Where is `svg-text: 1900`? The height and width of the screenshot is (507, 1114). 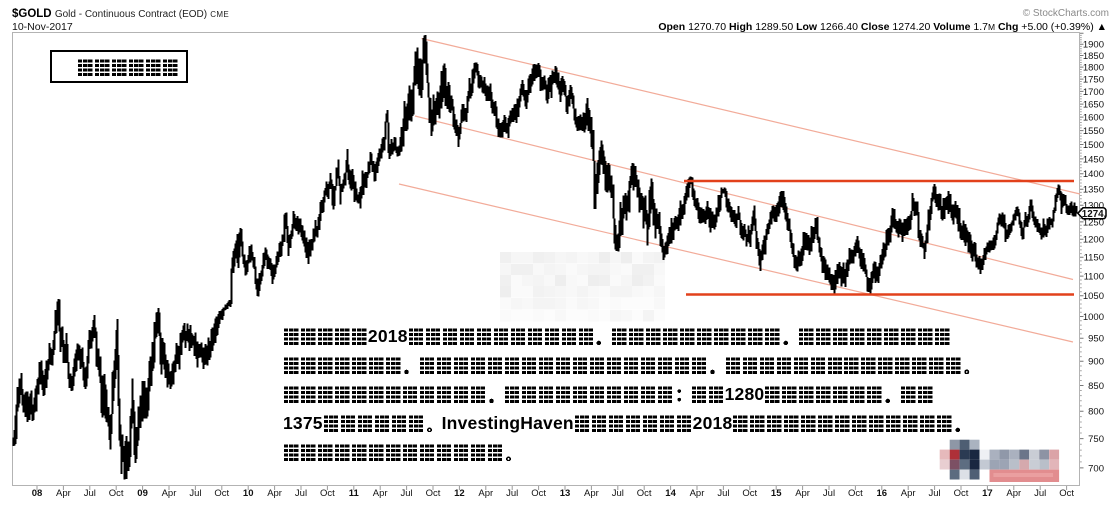
svg-text: 1900 is located at coordinates (1093, 45).